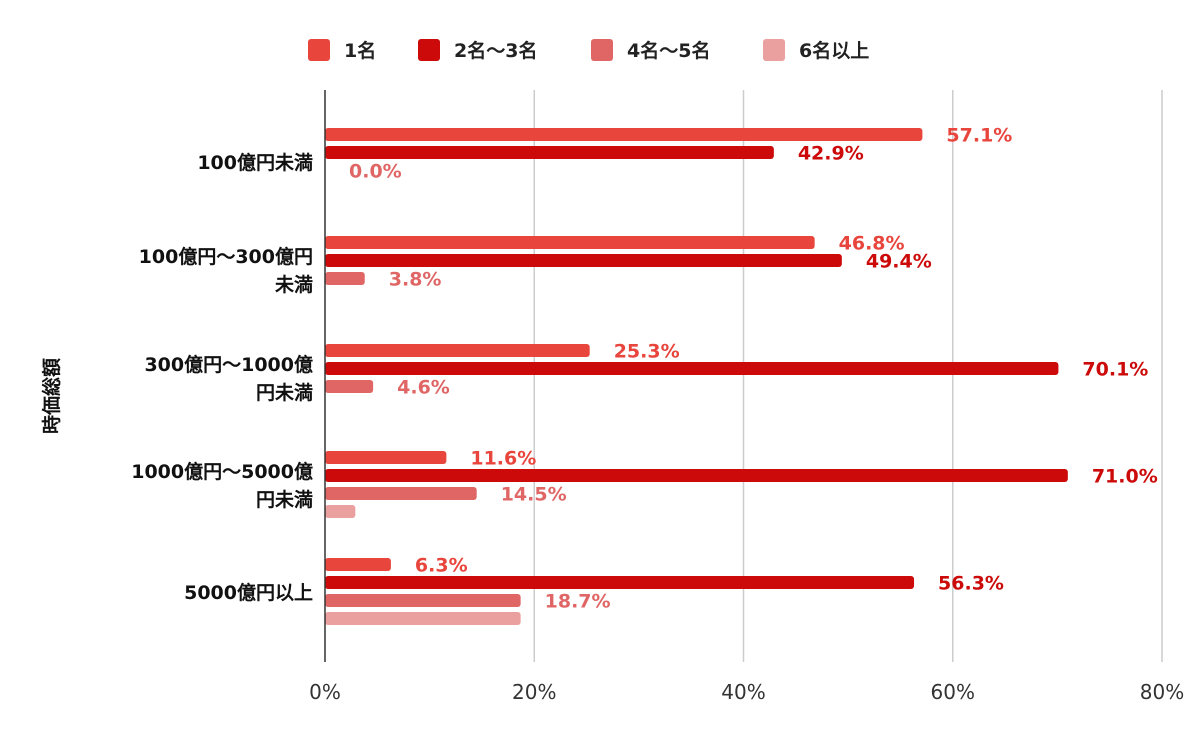 This screenshot has width=1200, height=742. What do you see at coordinates (228, 364) in the screenshot?
I see `category-label: 300億円～1000億` at bounding box center [228, 364].